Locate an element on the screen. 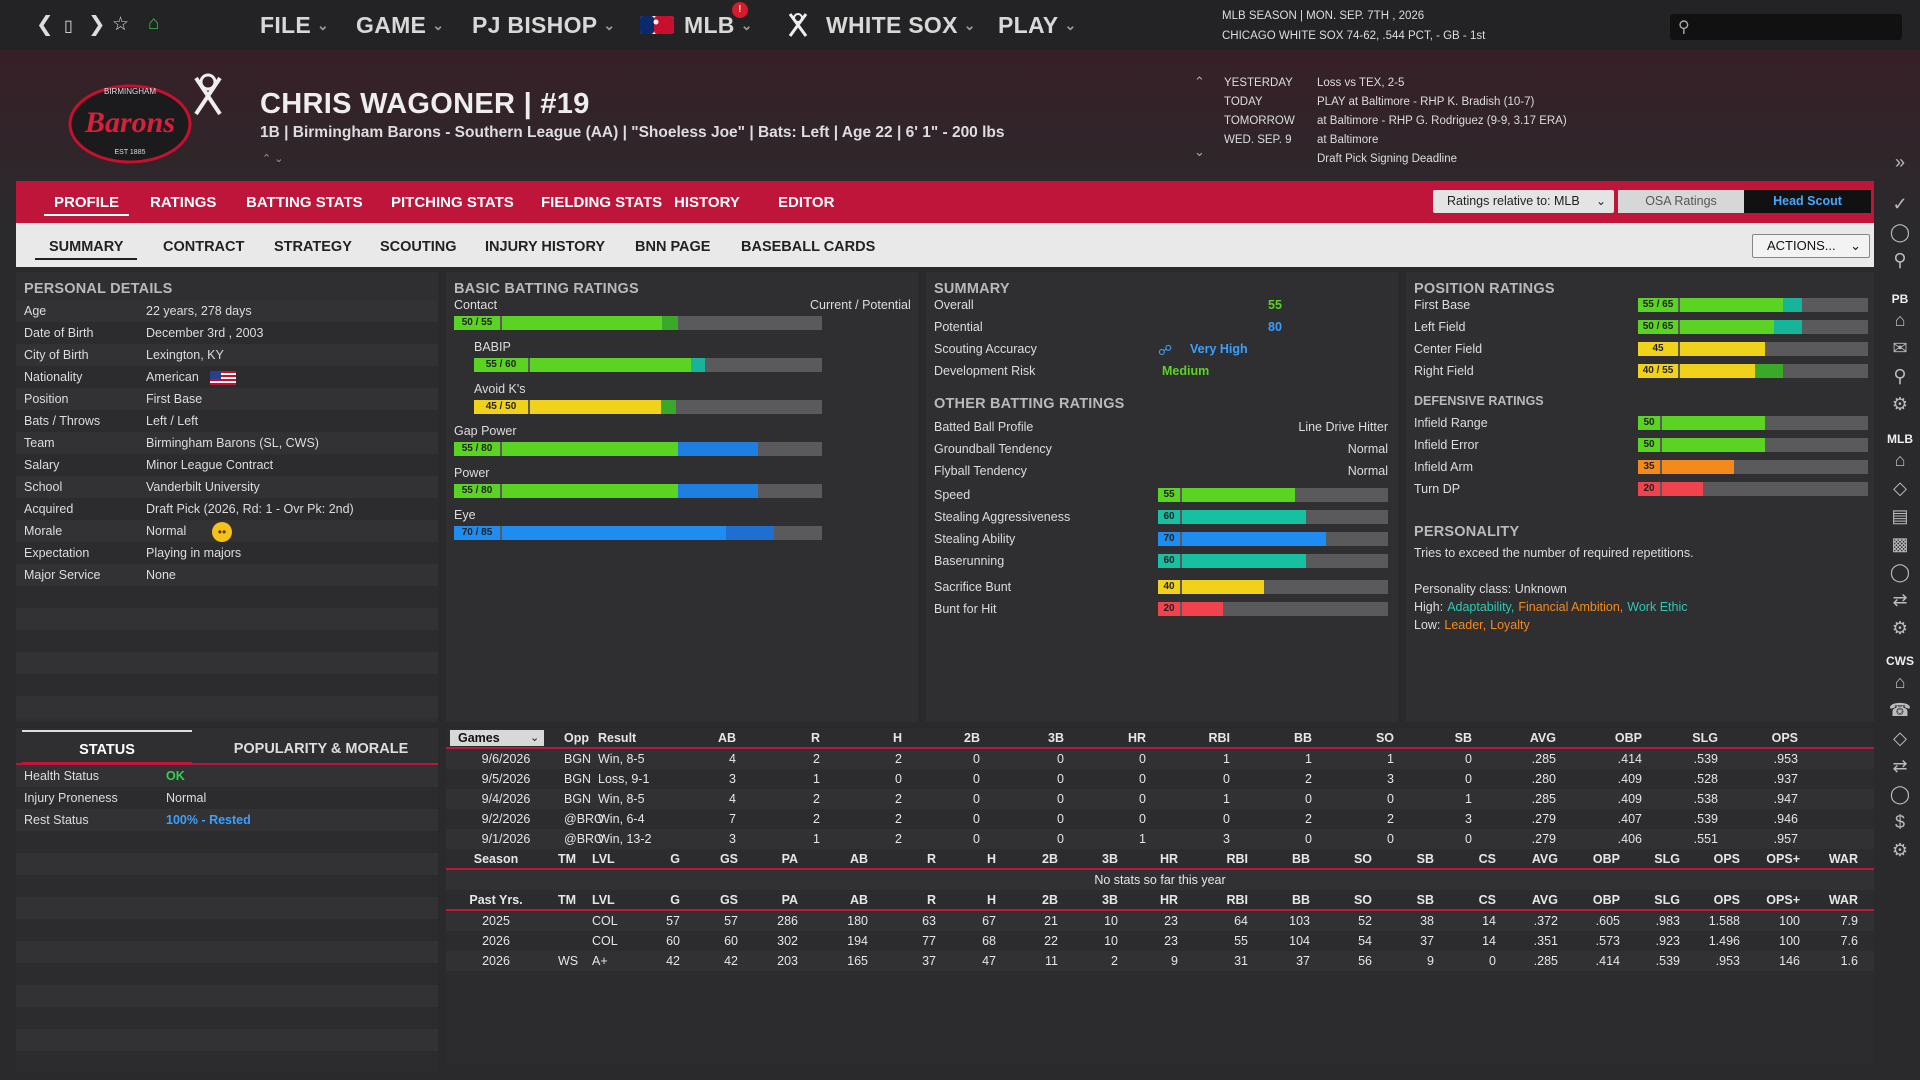  cell: 22 is located at coordinates (1051, 941).